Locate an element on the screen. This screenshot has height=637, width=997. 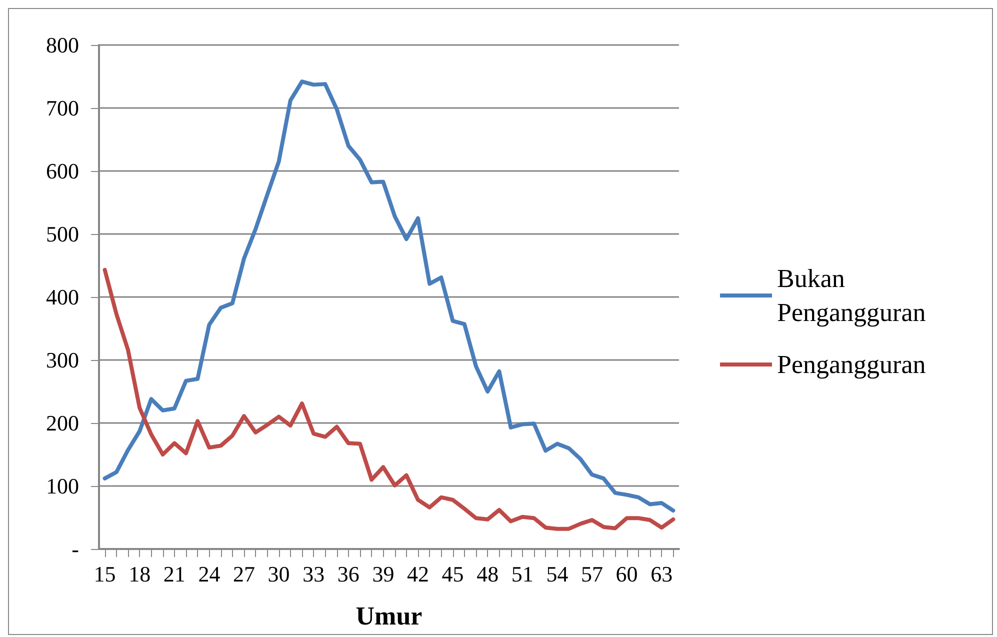
y-tick-label: 700 is located at coordinates (62, 108).